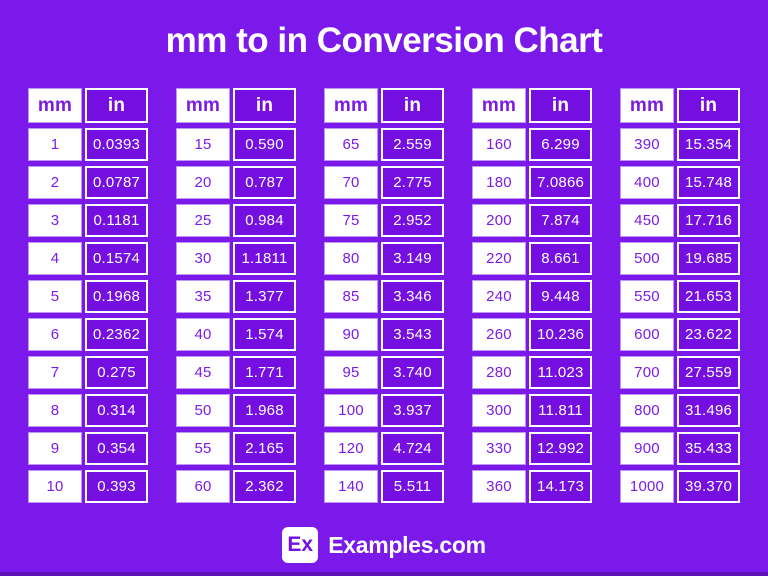 This screenshot has width=768, height=576. I want to click on table-row: 160 6.299, so click(532, 144).